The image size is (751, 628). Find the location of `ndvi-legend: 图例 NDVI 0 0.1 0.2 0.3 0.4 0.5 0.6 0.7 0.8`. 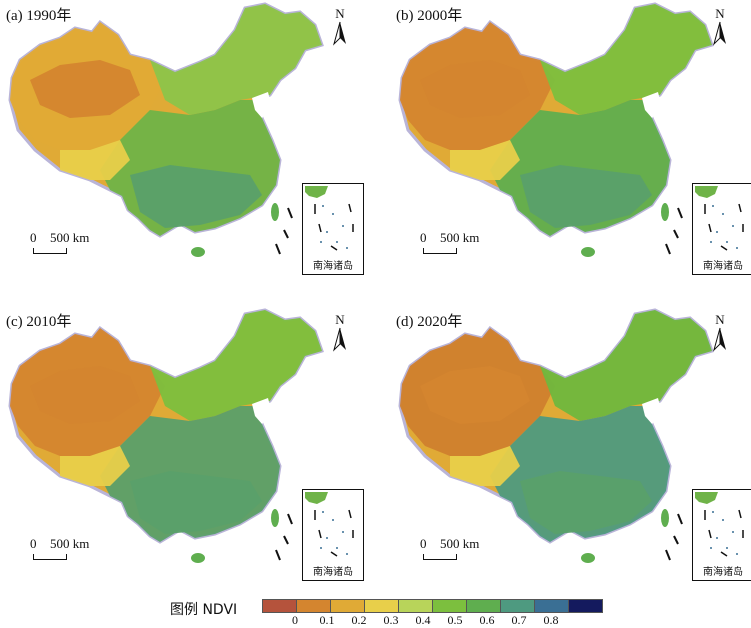

ndvi-legend: 图例 NDVI 0 0.1 0.2 0.3 0.4 0.5 0.6 0.7 0.8 is located at coordinates (386, 612).